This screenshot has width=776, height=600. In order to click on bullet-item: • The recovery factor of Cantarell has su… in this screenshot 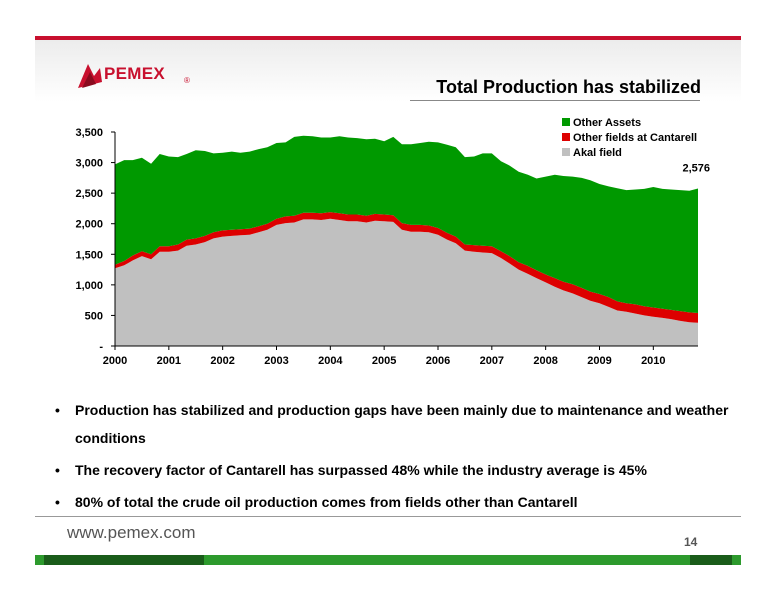, I will do `click(400, 470)`.